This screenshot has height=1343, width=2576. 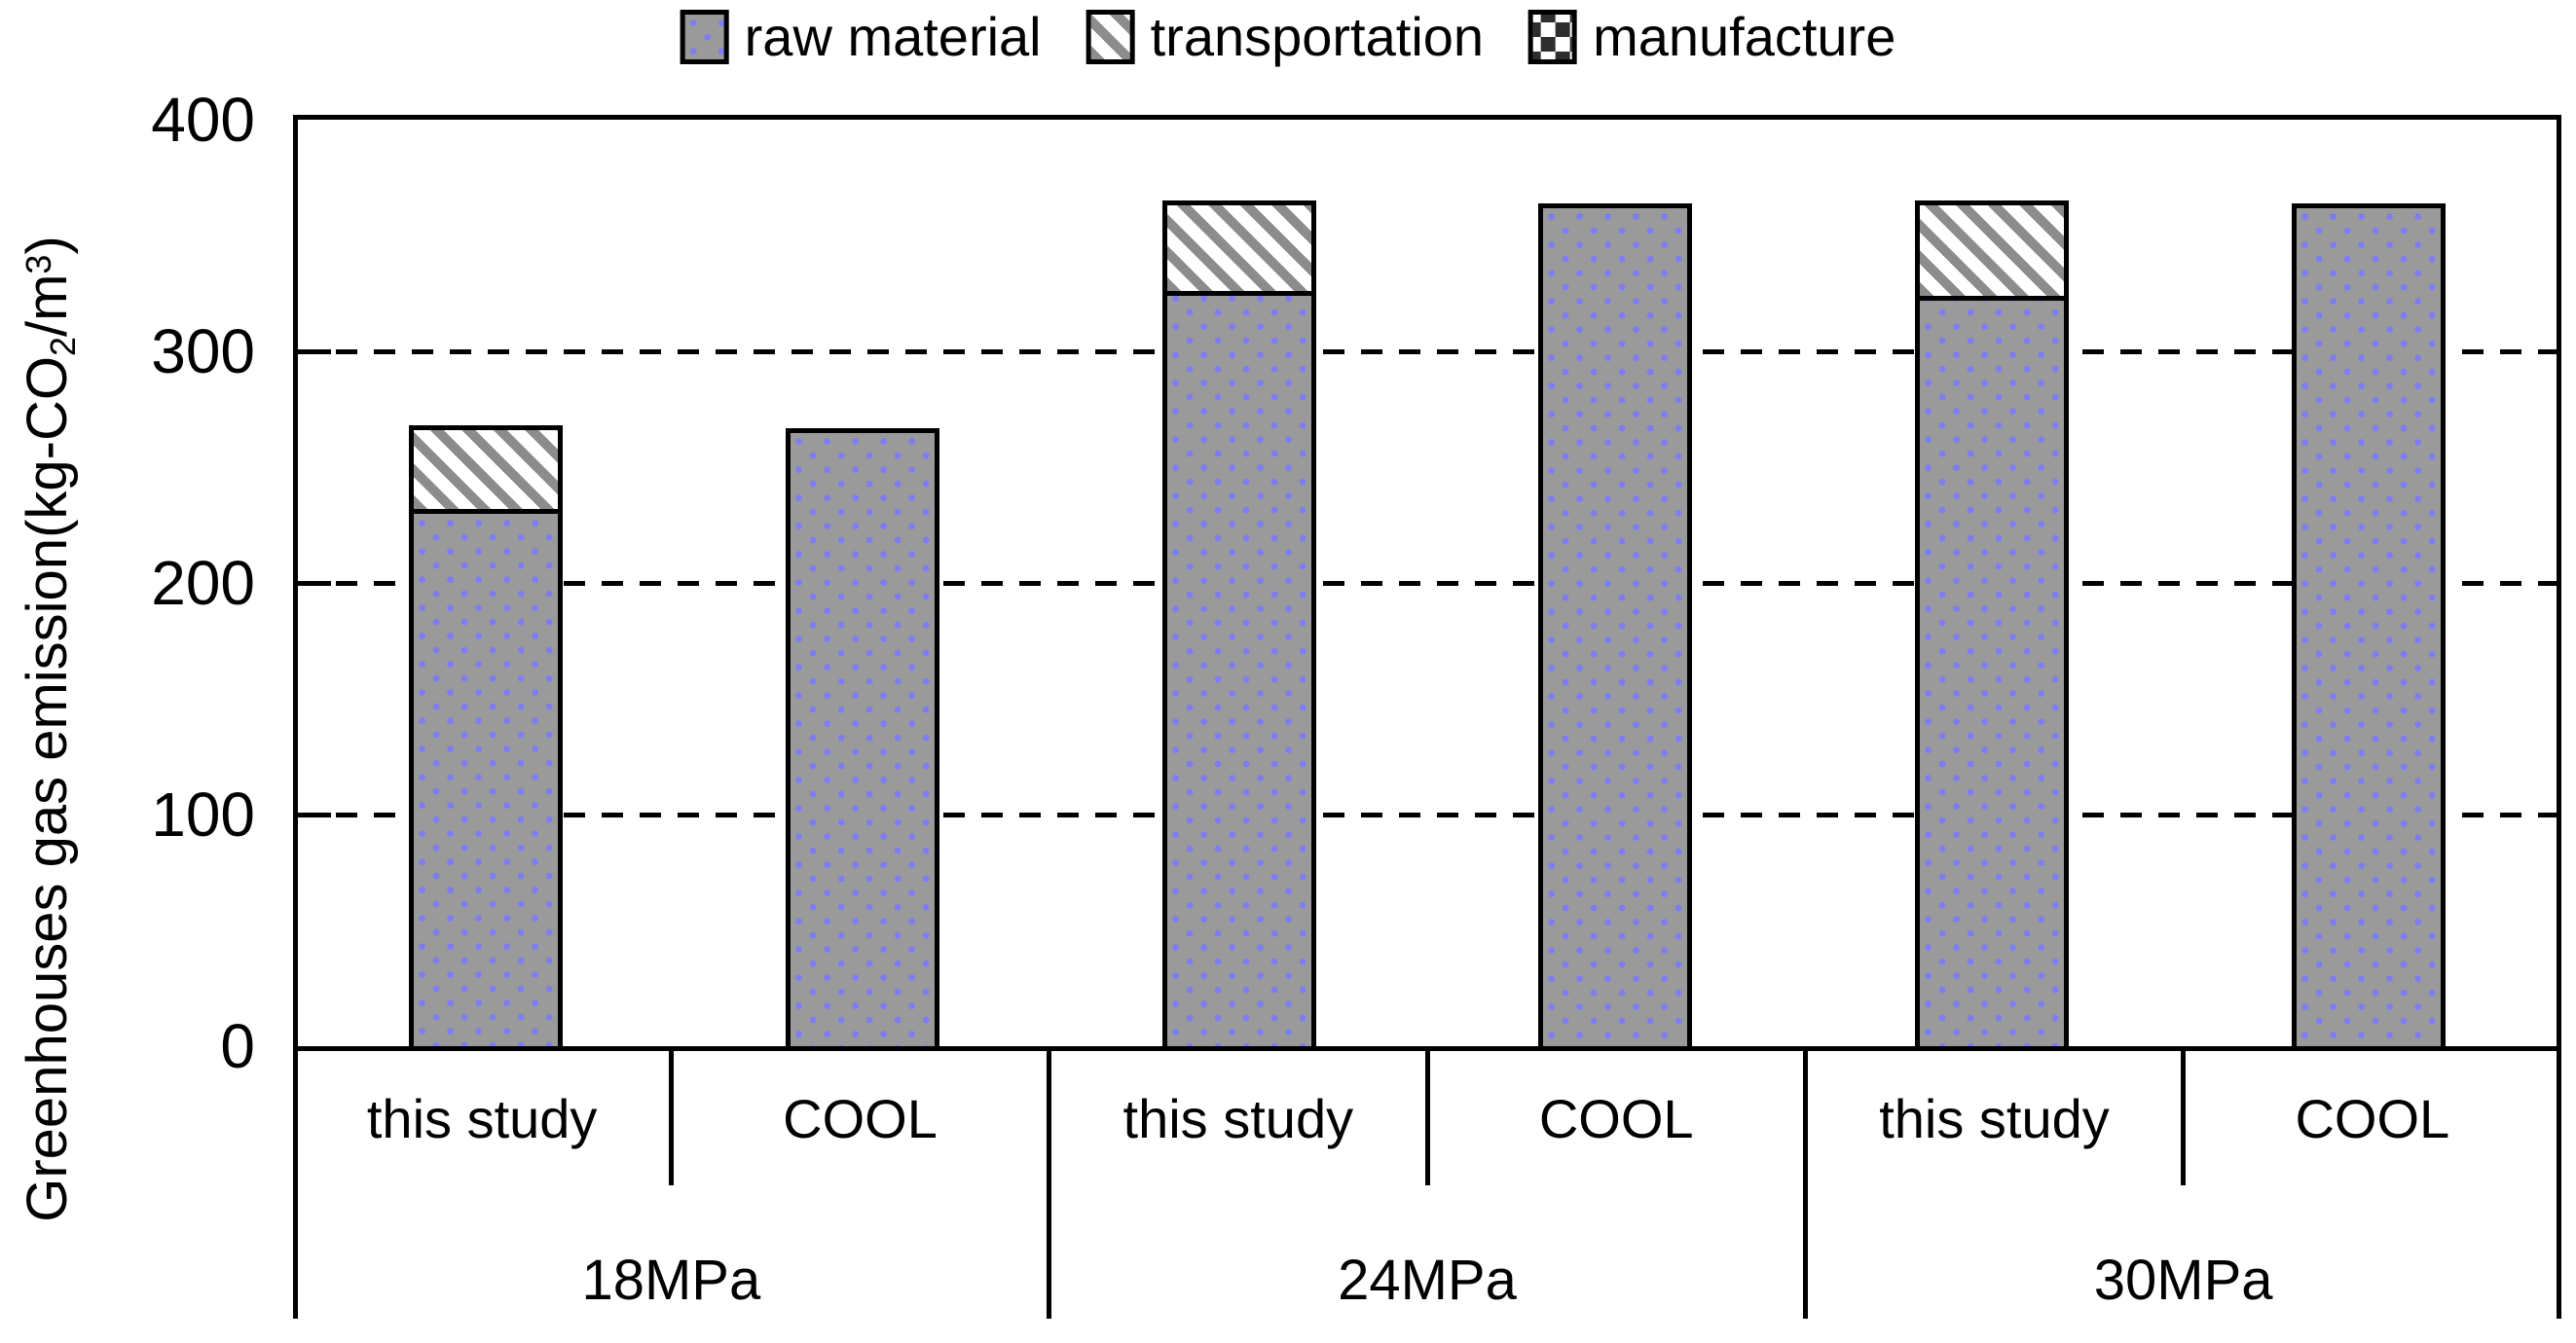 What do you see at coordinates (295, 1185) in the screenshot?
I see `x-axis-left-edge-line` at bounding box center [295, 1185].